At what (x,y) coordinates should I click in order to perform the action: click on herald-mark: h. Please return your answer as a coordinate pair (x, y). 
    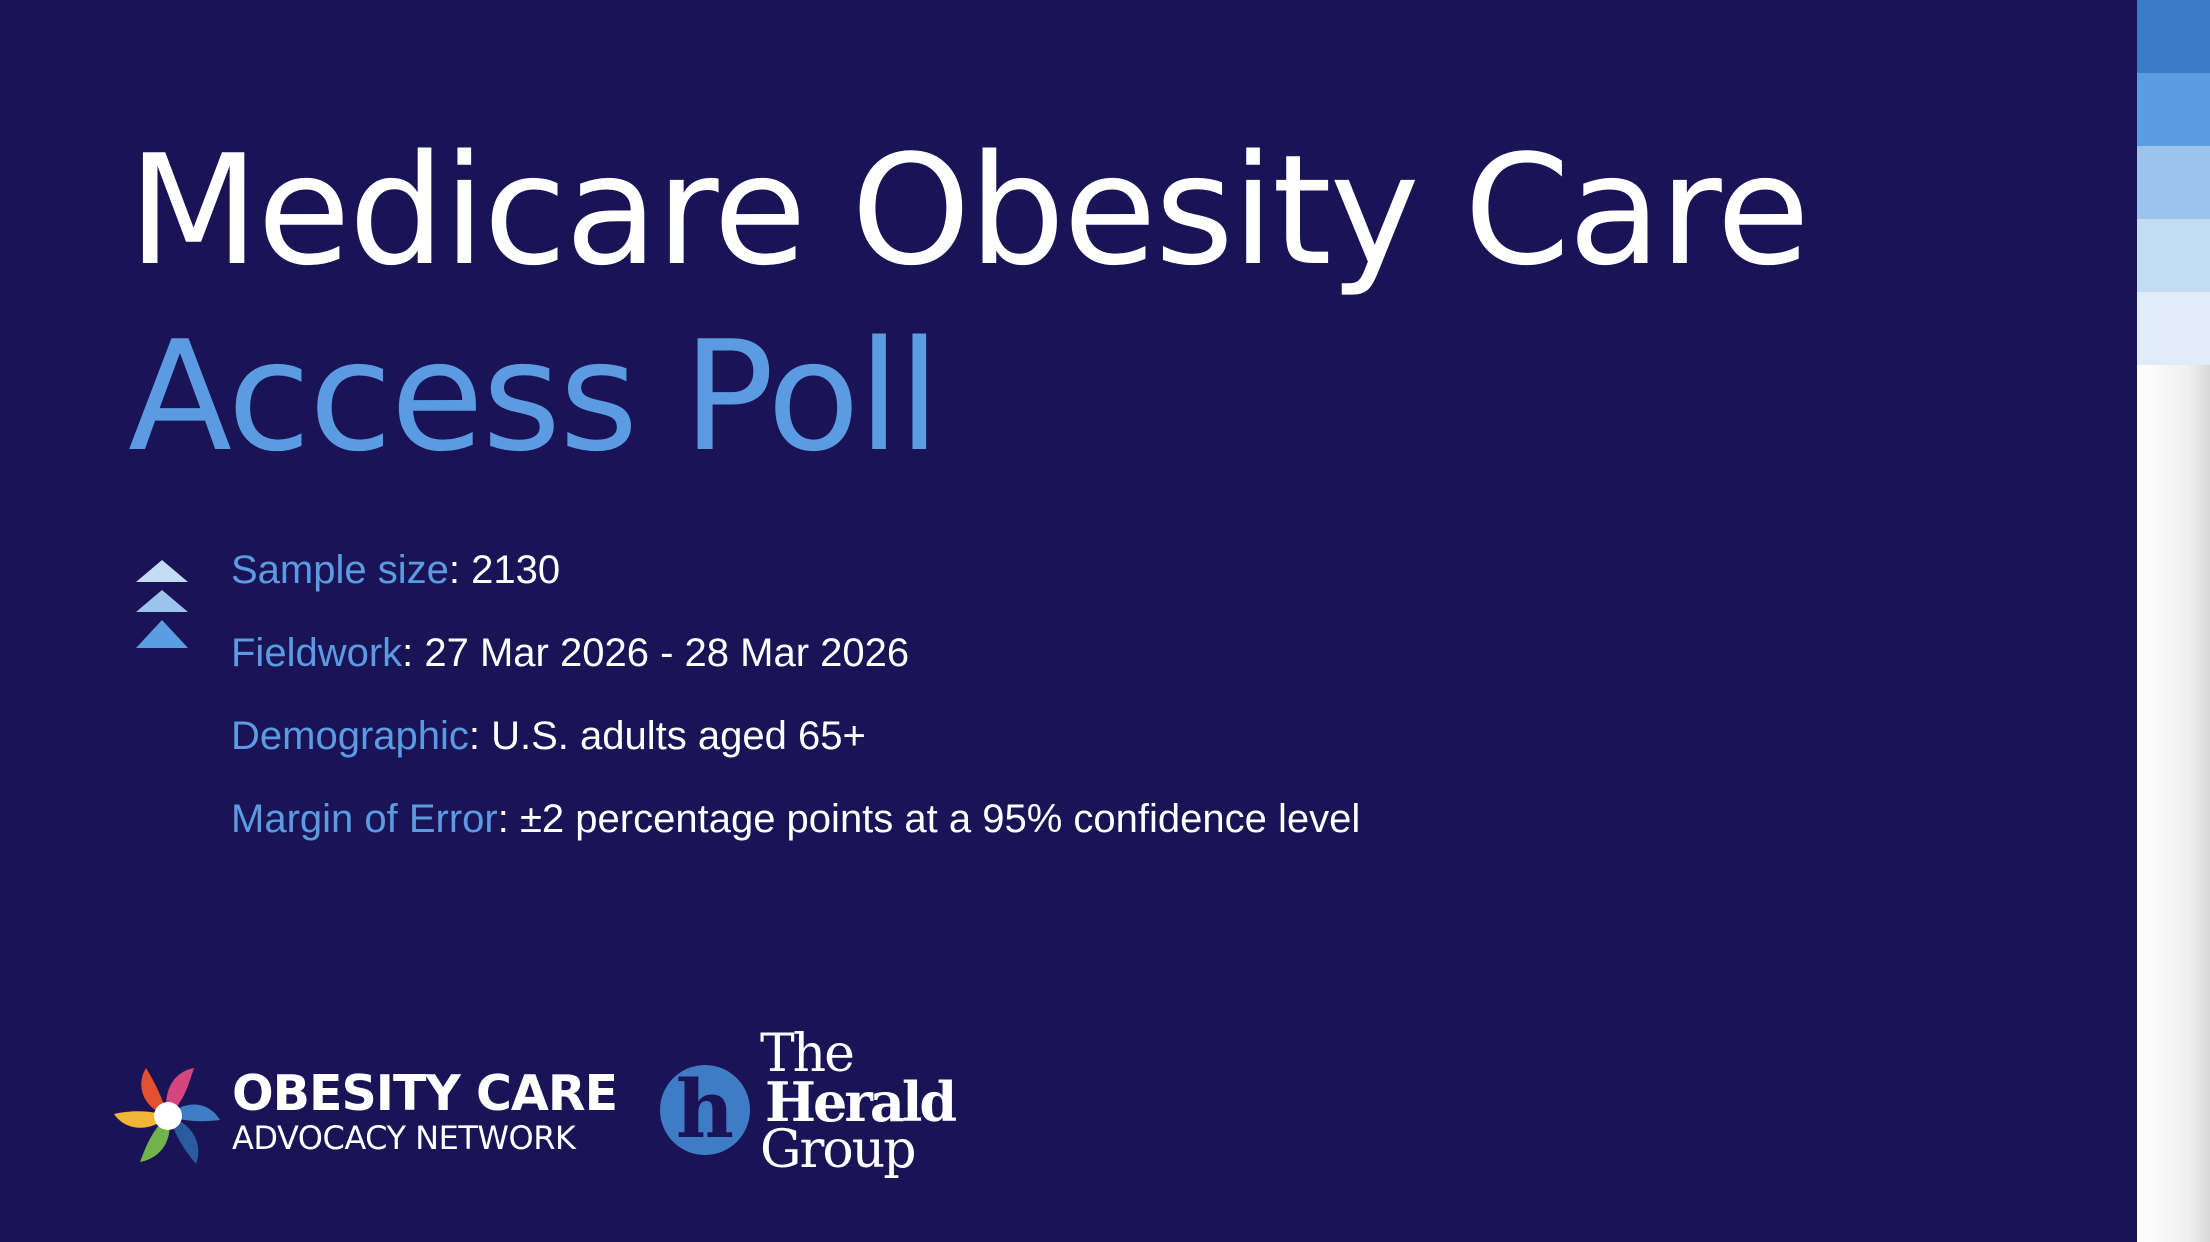
    Looking at the image, I should click on (705, 1109).